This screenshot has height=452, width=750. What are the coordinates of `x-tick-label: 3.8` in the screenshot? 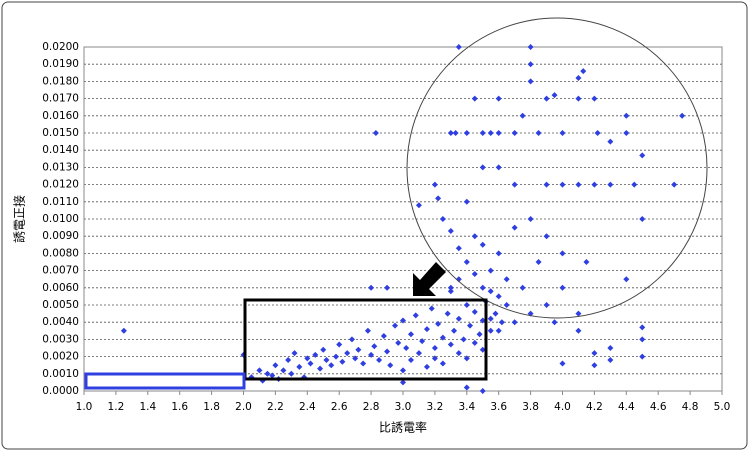 It's located at (530, 407).